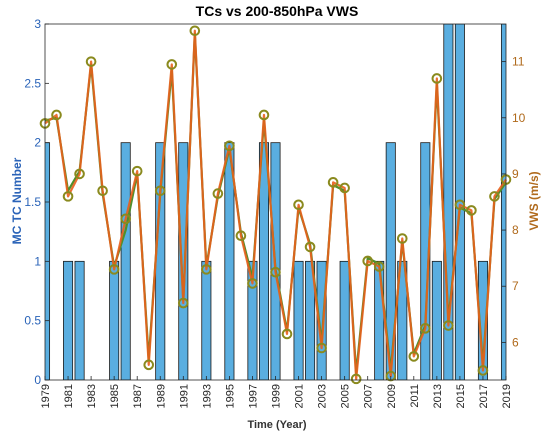 This screenshot has width=550, height=435. What do you see at coordinates (287, 334) in the screenshot?
I see `vws-point-2000` at bounding box center [287, 334].